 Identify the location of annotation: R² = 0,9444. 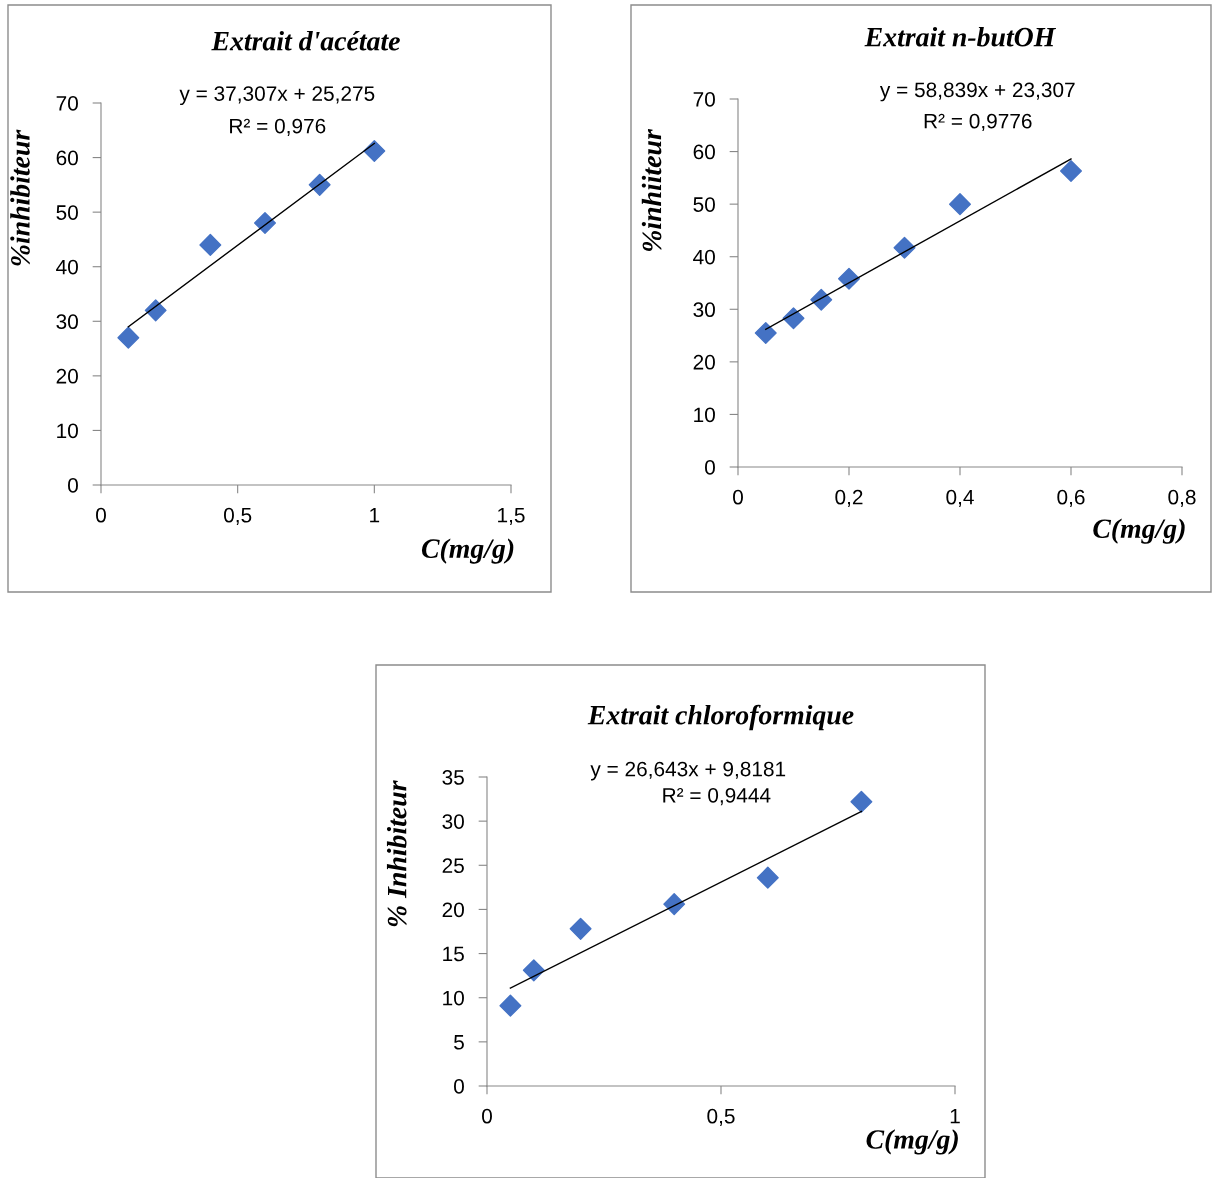
(717, 796).